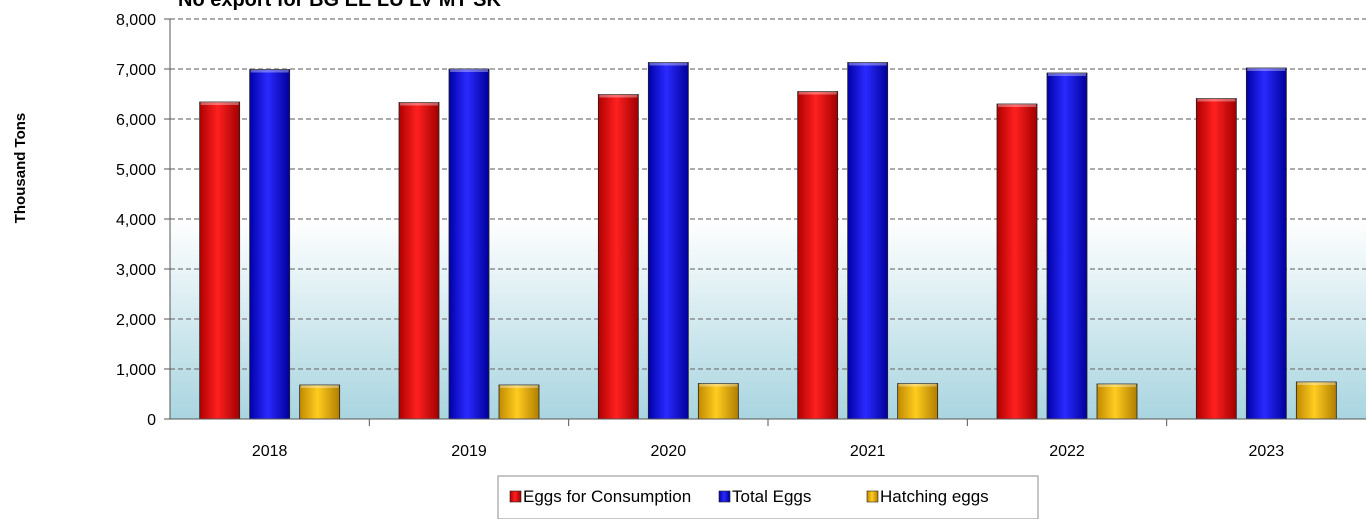 This screenshot has height=519, width=1366. What do you see at coordinates (136, 320) in the screenshot?
I see `y-tick-label: 2,000` at bounding box center [136, 320].